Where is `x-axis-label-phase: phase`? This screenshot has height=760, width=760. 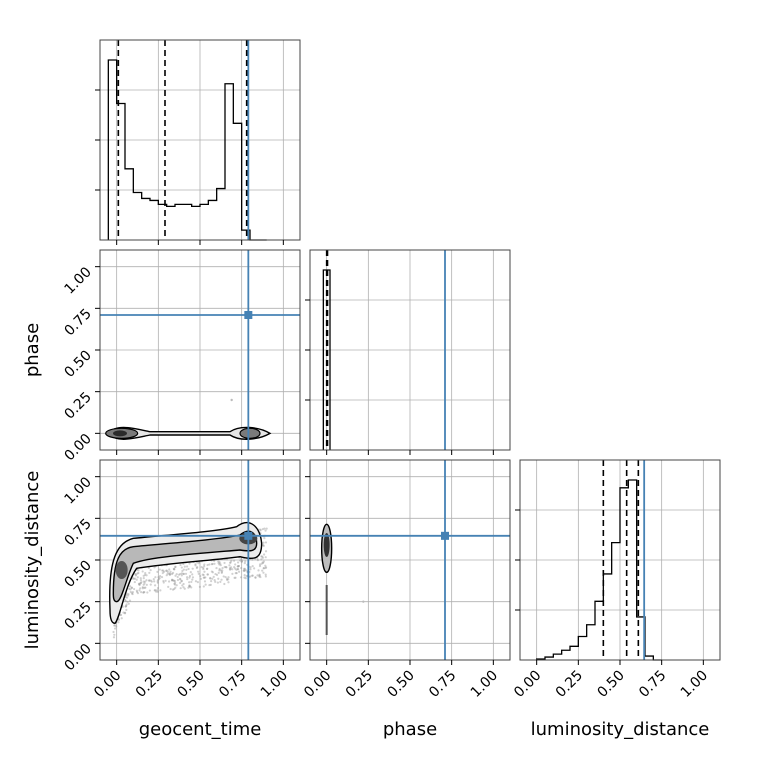
x-axis-label-phase: phase is located at coordinates (410, 729).